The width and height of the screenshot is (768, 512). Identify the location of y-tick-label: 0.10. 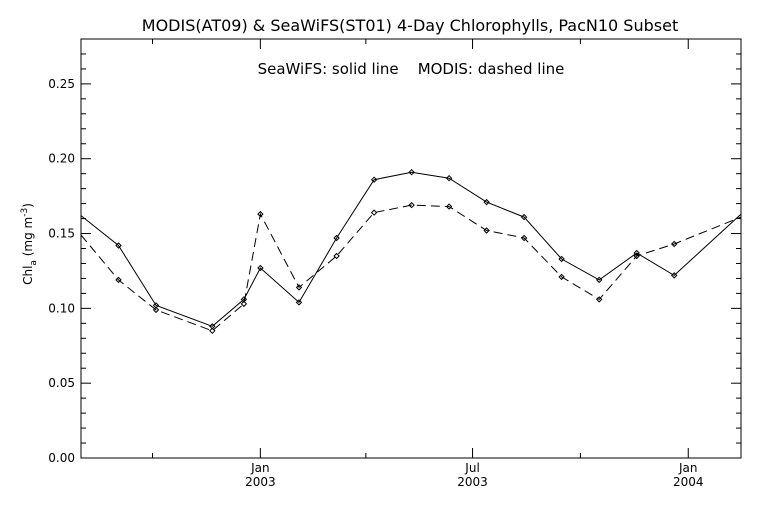
(61, 308).